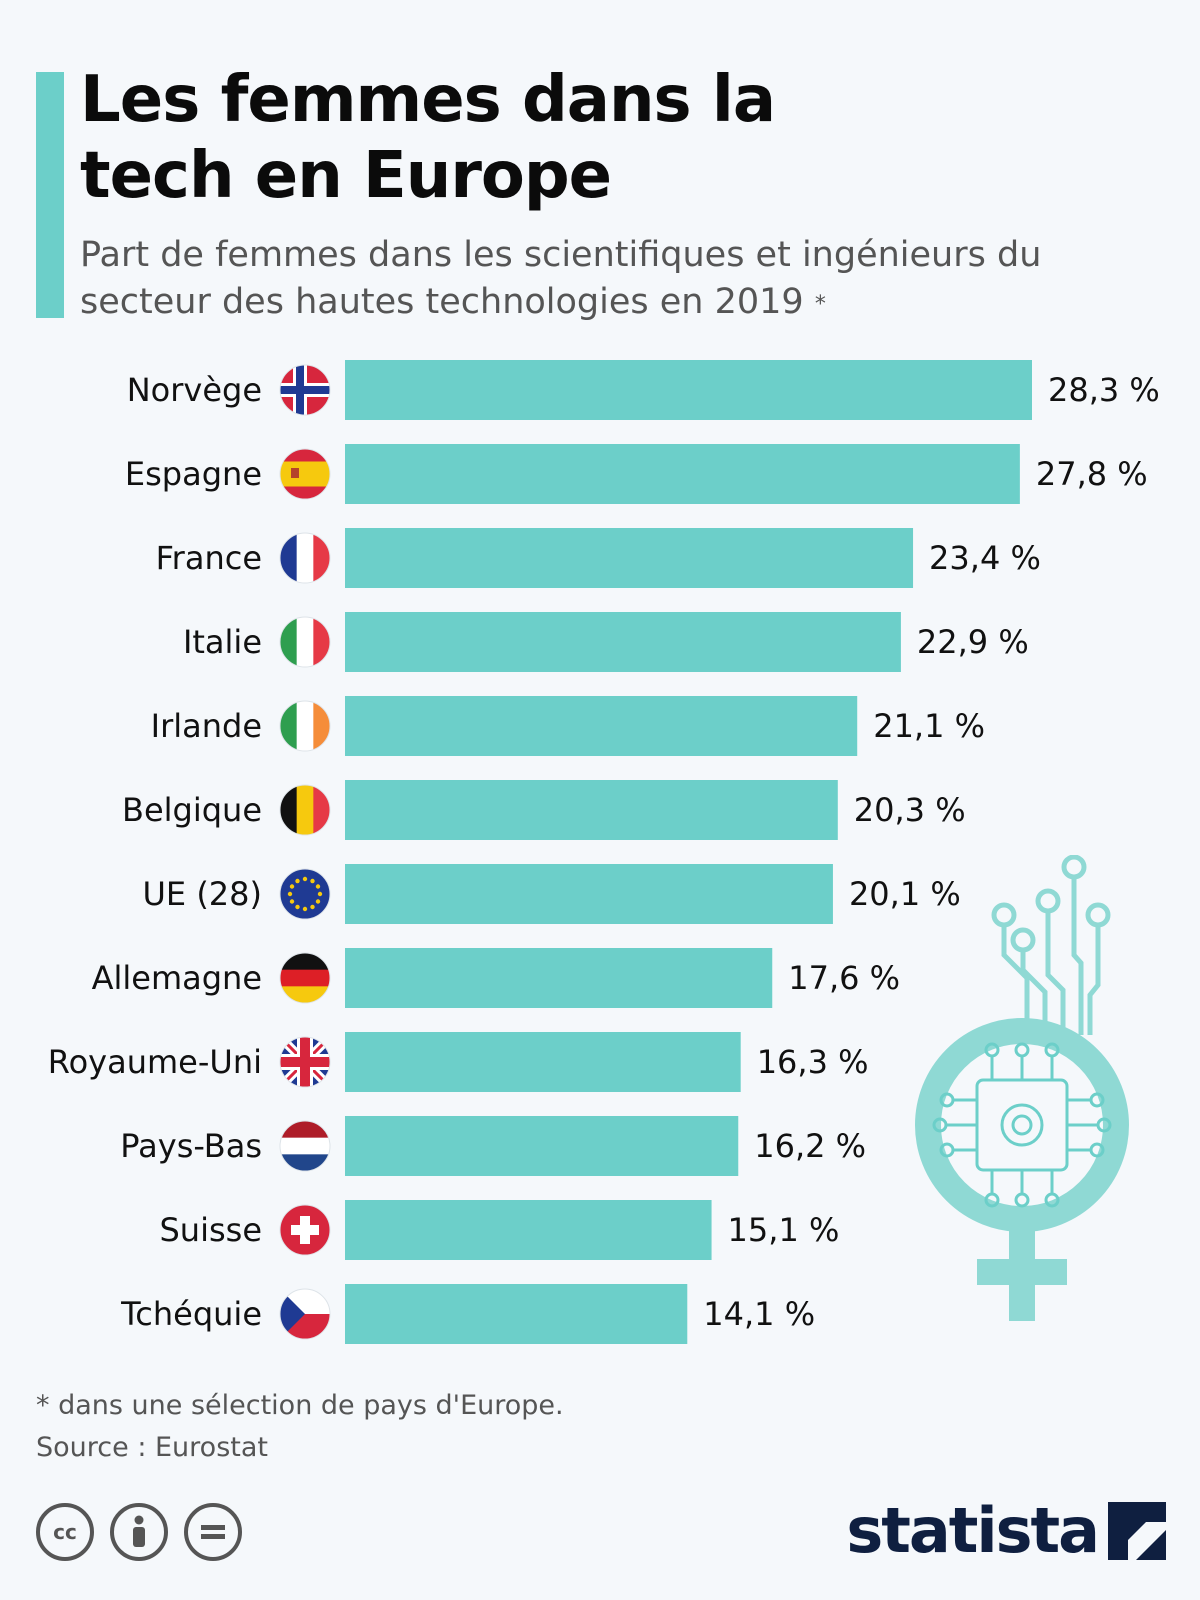 The height and width of the screenshot is (1600, 1200). What do you see at coordinates (1104, 390) in the screenshot?
I see `value-label: 28,3 %` at bounding box center [1104, 390].